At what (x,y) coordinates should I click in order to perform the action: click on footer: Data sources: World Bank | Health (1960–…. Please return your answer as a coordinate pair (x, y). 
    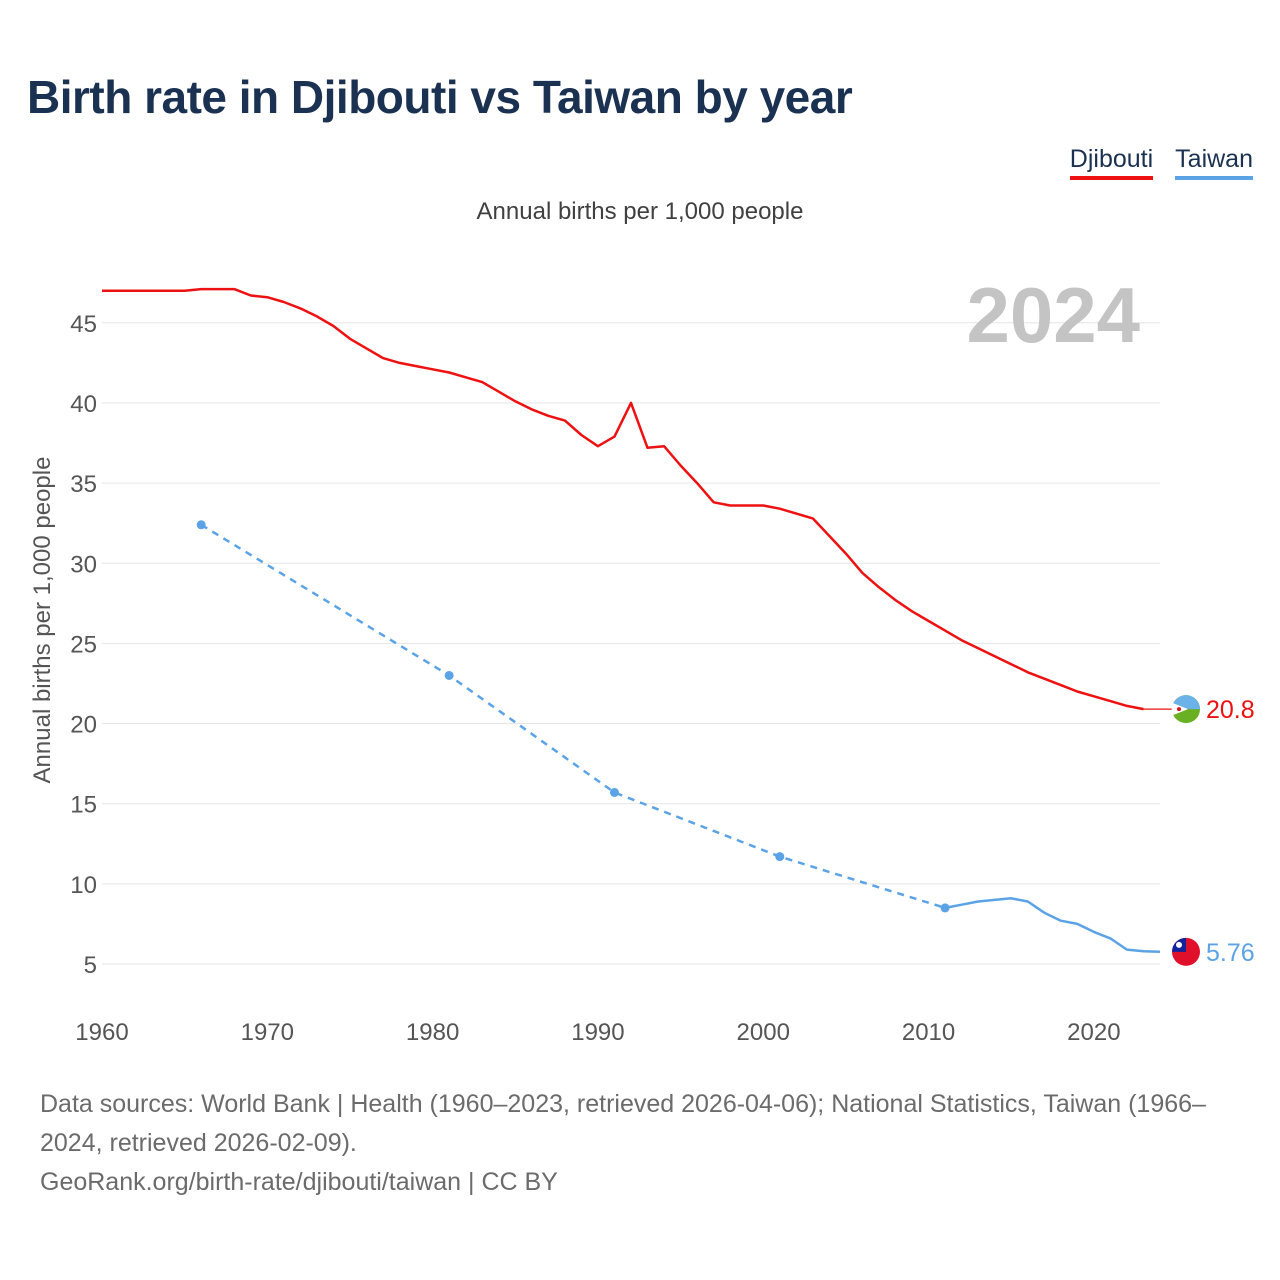
    Looking at the image, I should click on (645, 1143).